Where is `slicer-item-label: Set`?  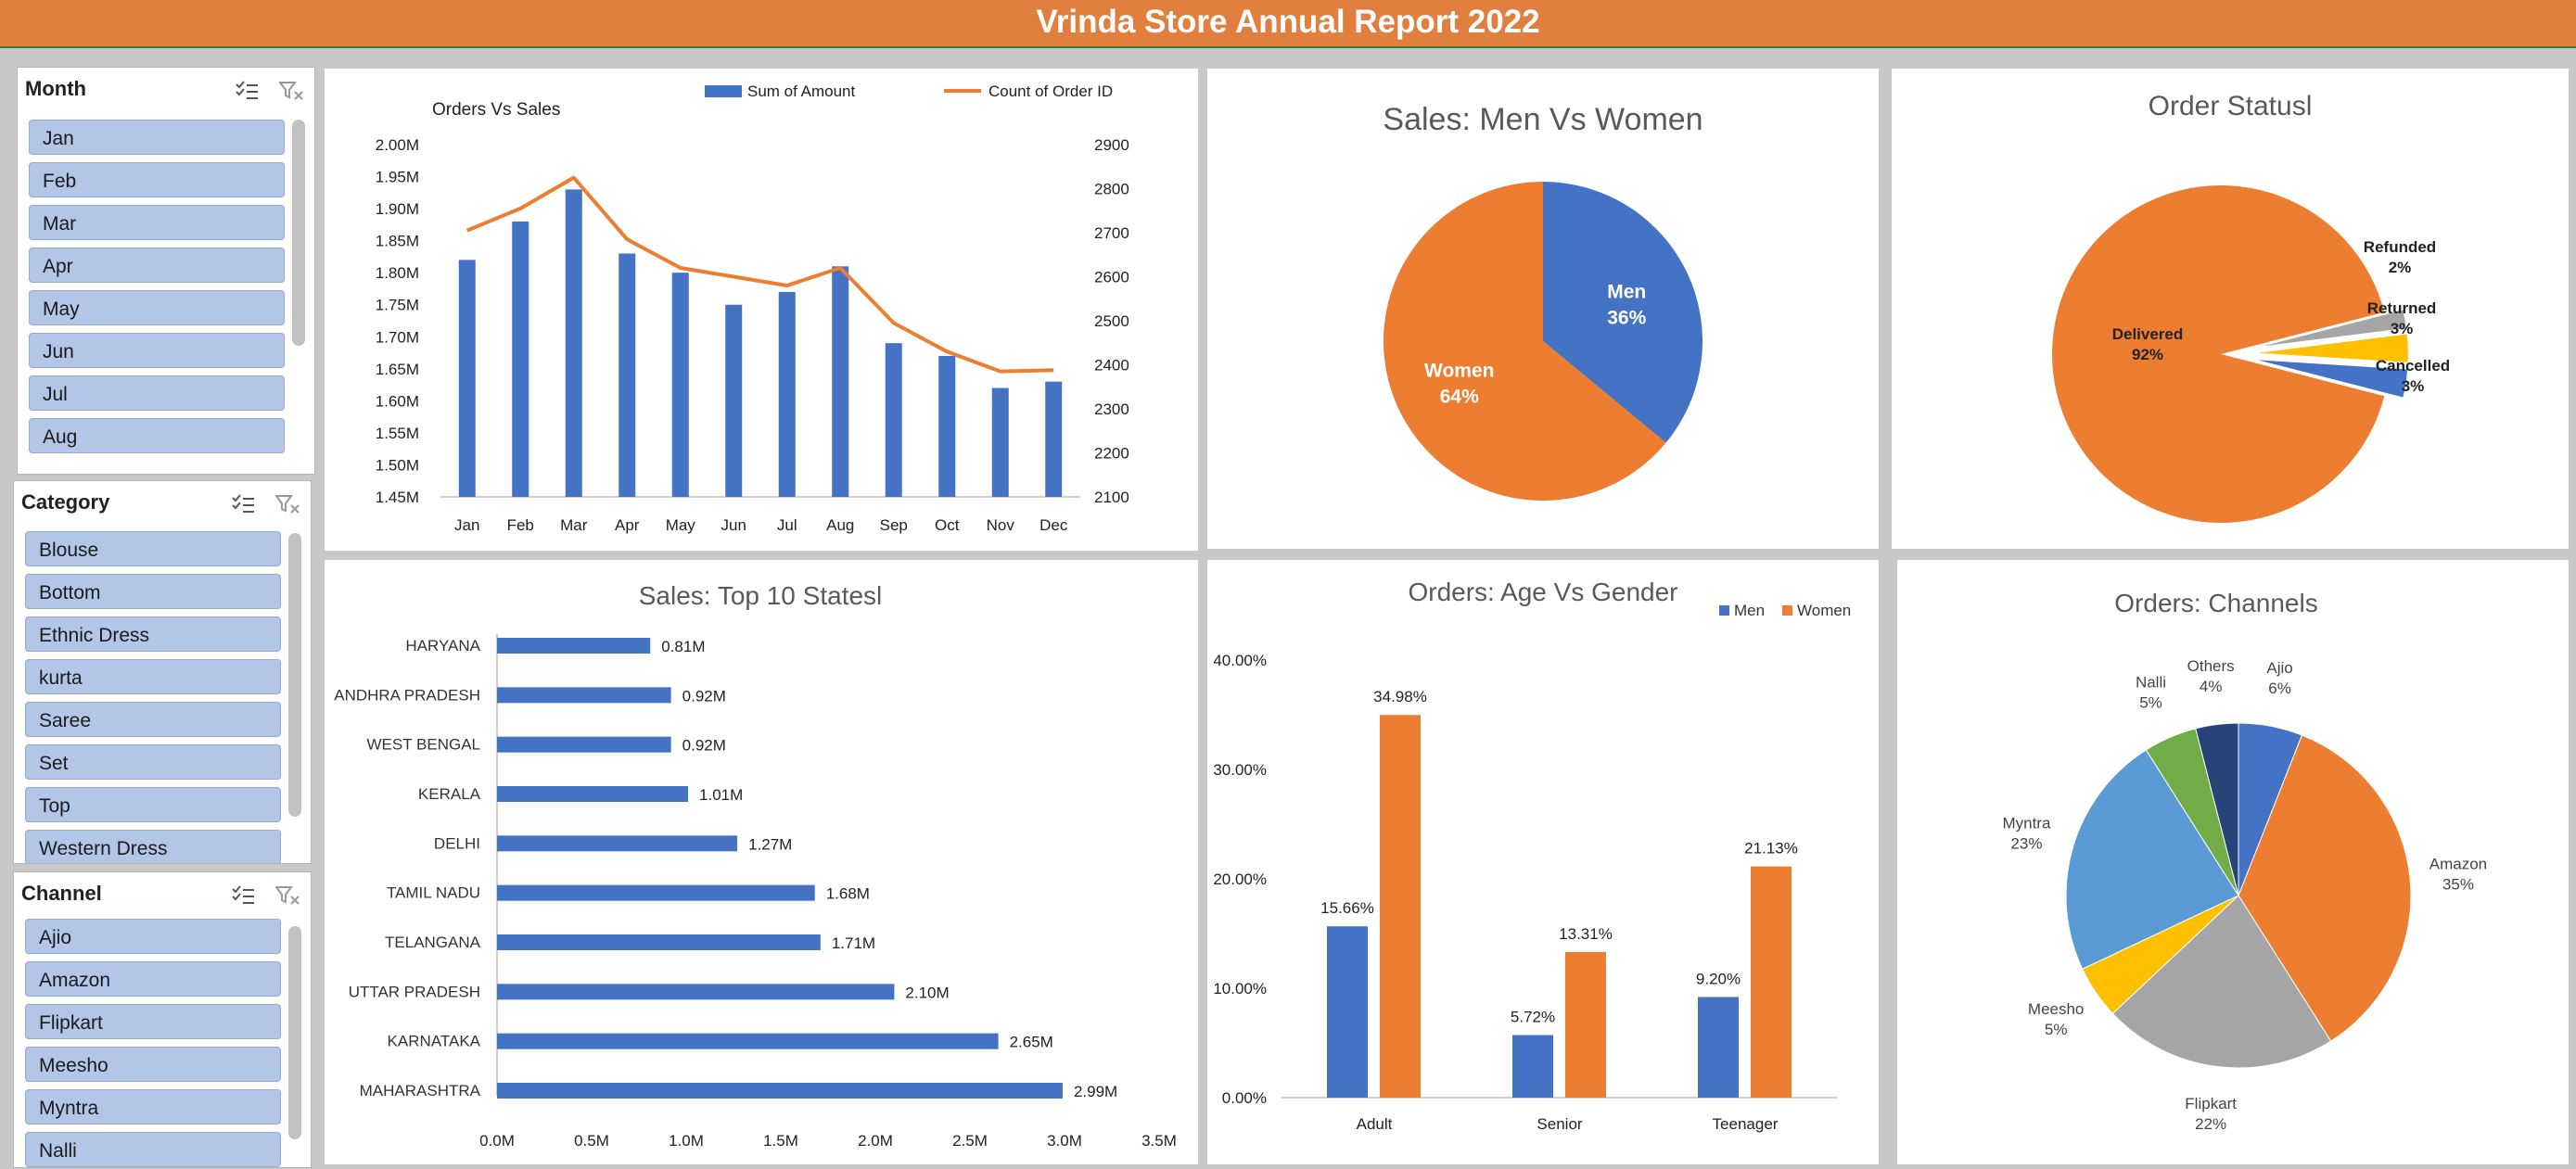 slicer-item-label: Set is located at coordinates (54, 763).